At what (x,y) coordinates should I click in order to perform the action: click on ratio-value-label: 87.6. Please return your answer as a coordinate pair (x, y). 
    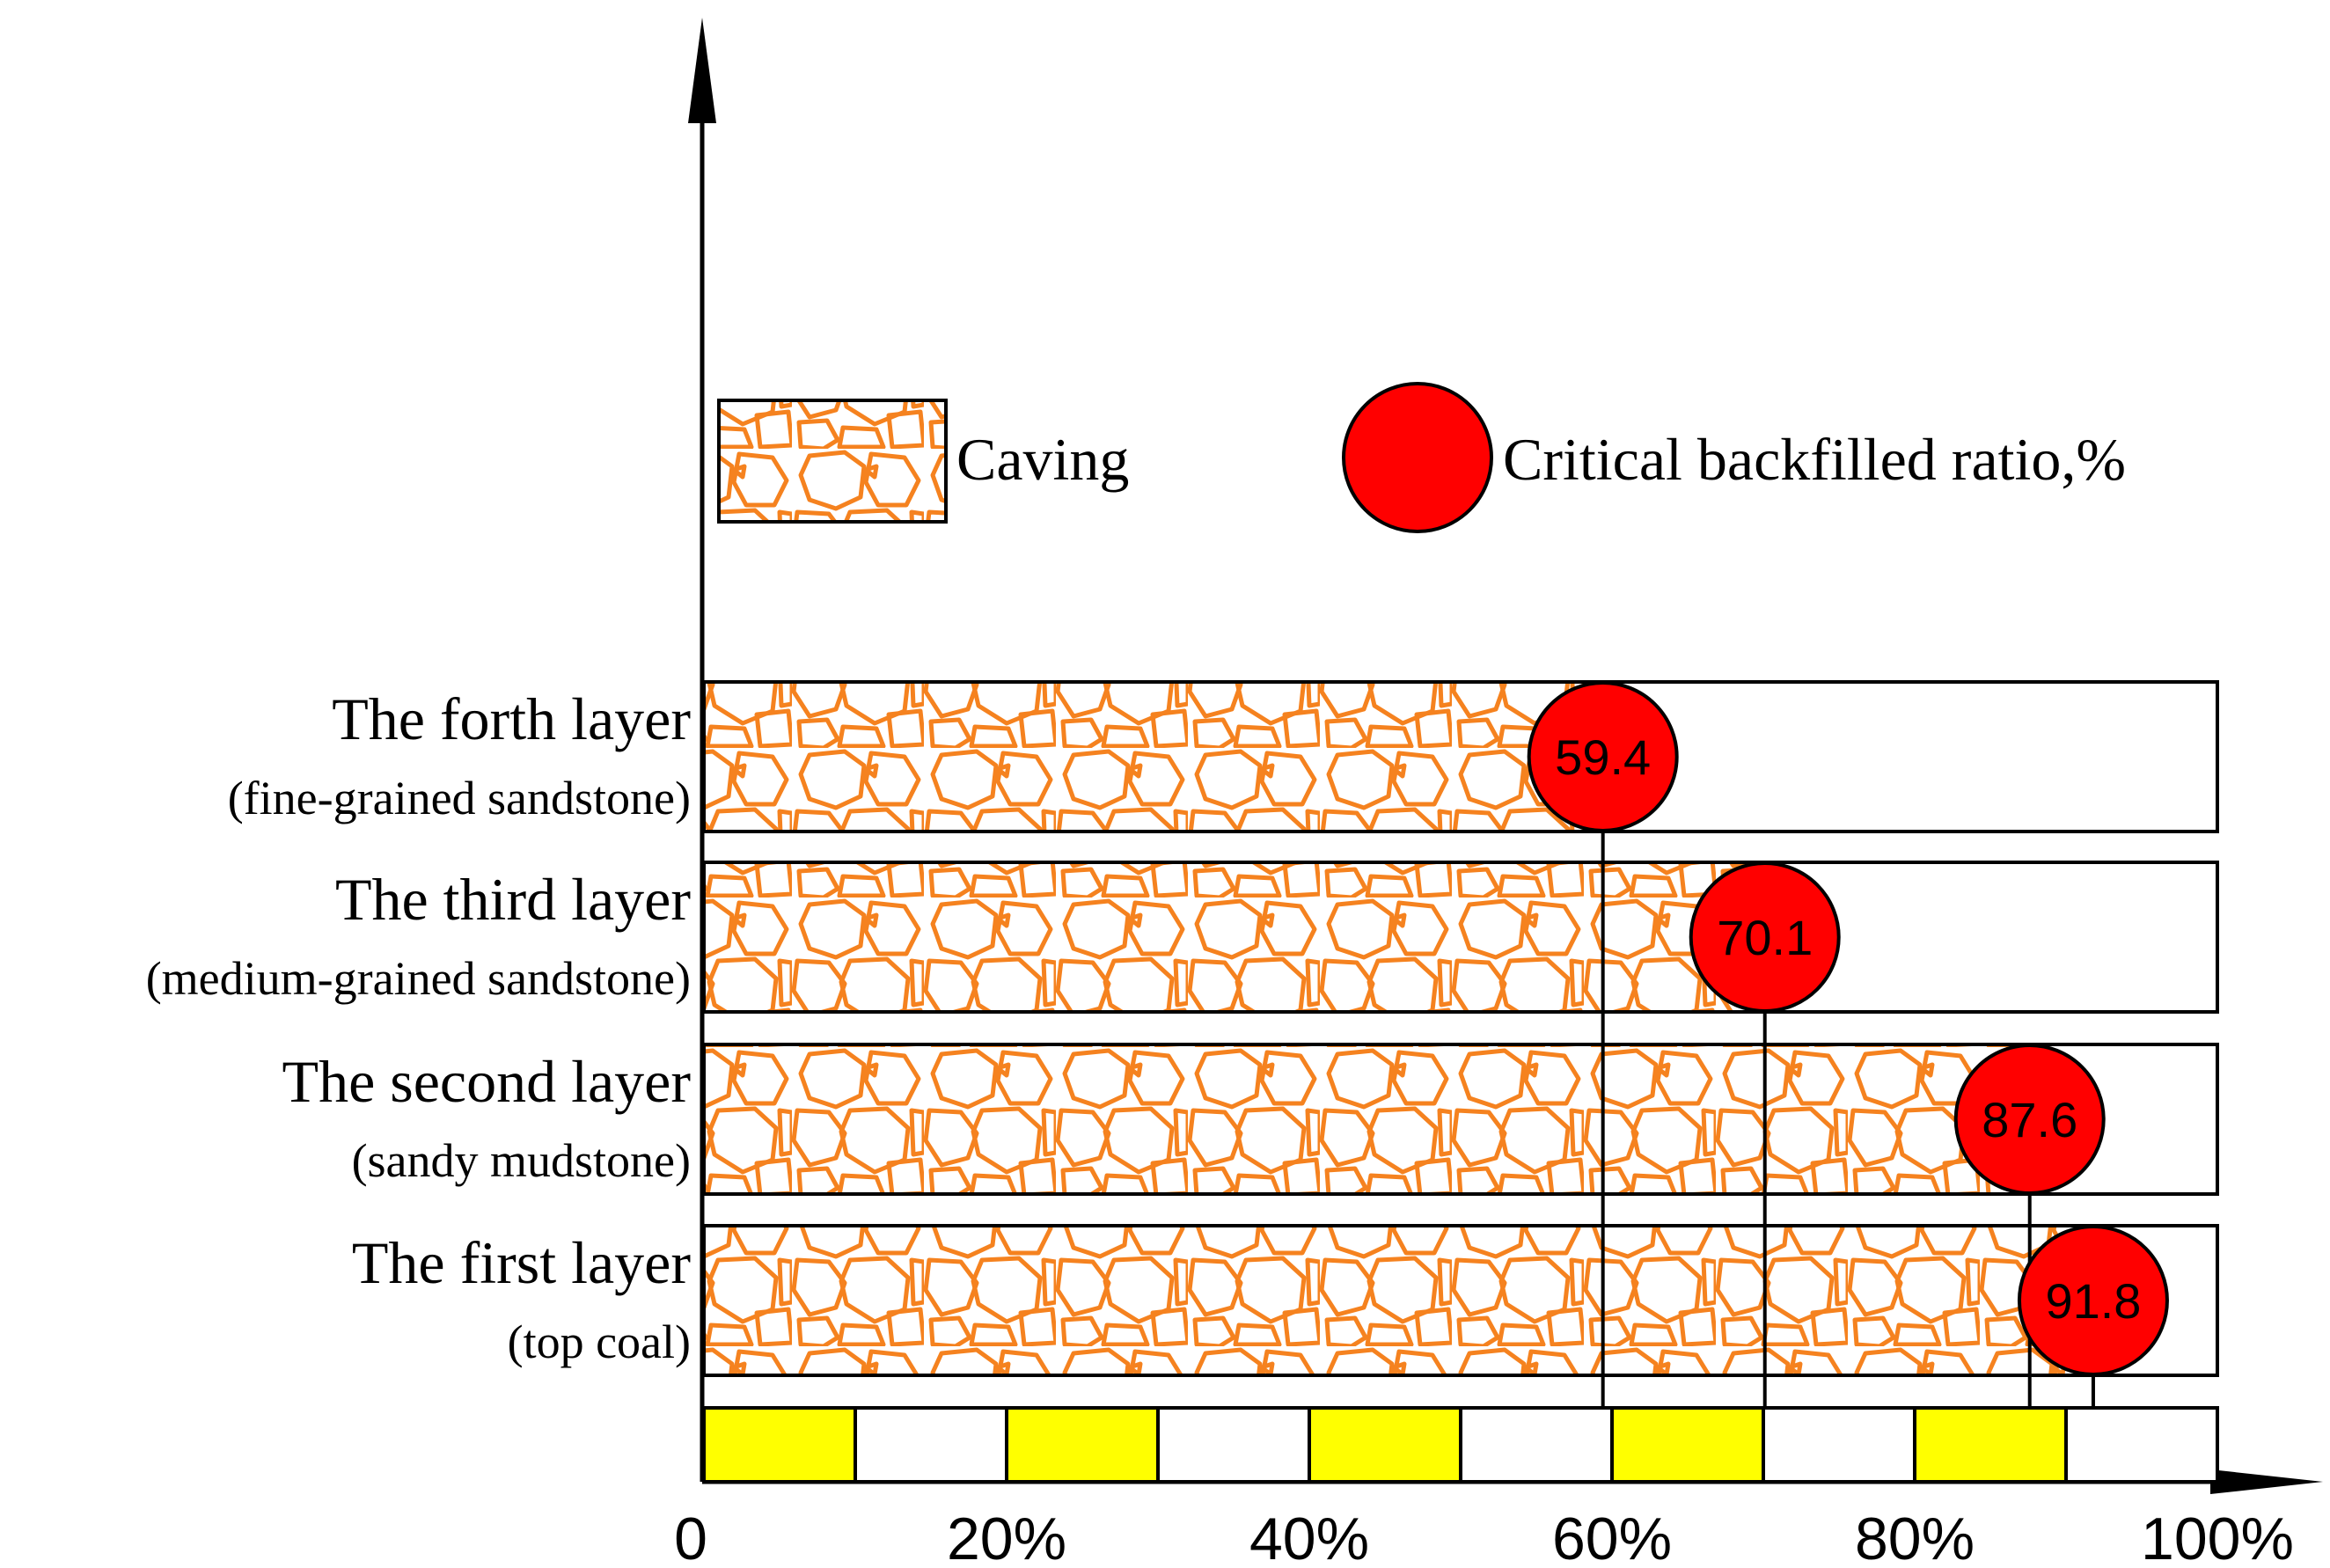
    Looking at the image, I should click on (2029, 1119).